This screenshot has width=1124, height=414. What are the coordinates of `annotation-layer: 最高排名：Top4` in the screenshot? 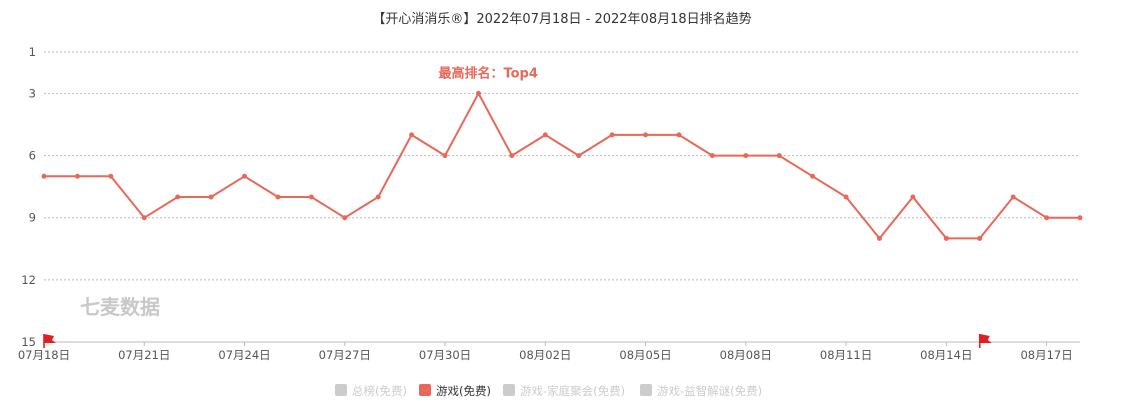 It's located at (487, 73).